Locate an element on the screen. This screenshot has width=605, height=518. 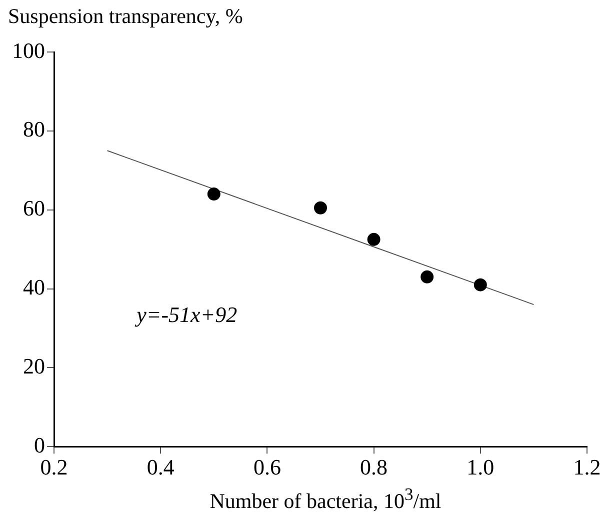
annotation: y=-51x+92 is located at coordinates (186, 315).